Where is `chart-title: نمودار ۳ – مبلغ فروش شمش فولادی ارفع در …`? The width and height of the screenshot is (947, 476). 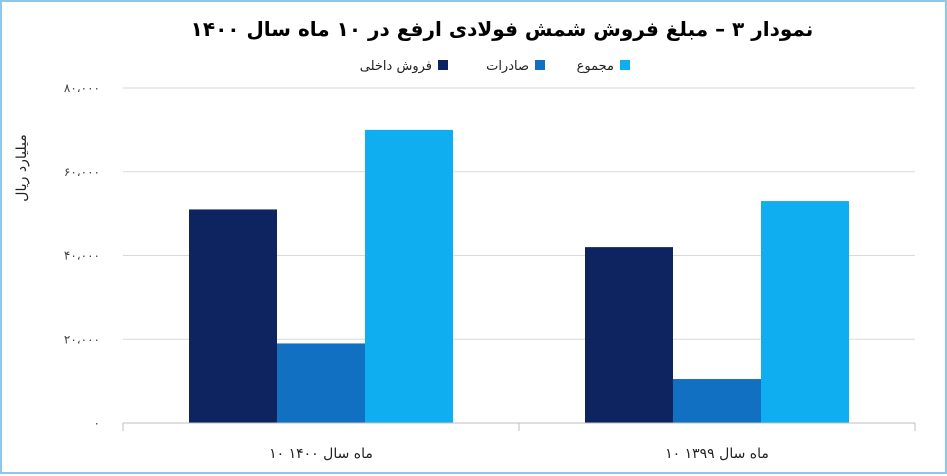
chart-title: نمودار ۳ – مبلغ فروش شمش فولادی ارفع در … is located at coordinates (502, 29).